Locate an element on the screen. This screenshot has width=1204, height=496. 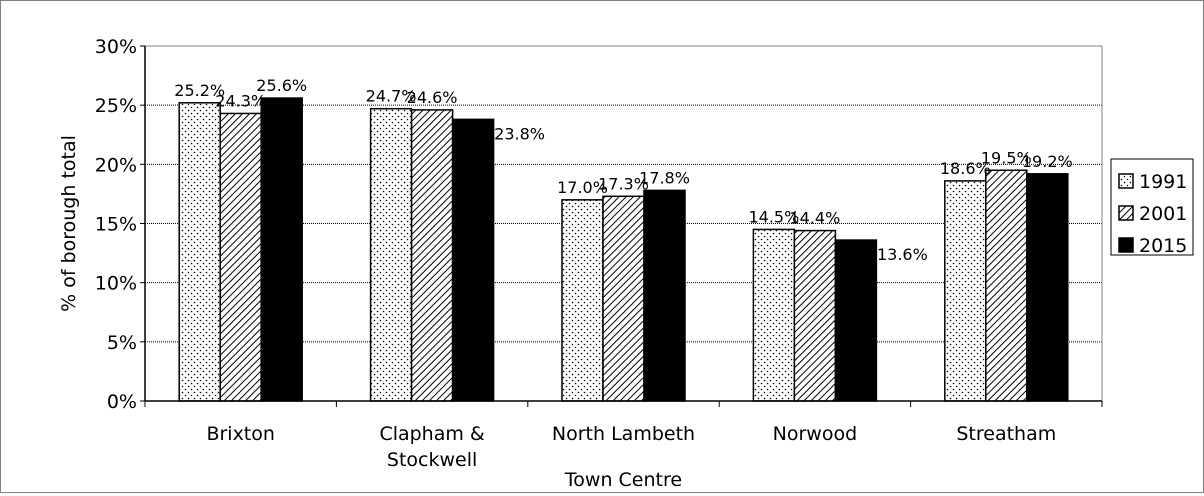
data-label: 23.8% is located at coordinates (519, 133).